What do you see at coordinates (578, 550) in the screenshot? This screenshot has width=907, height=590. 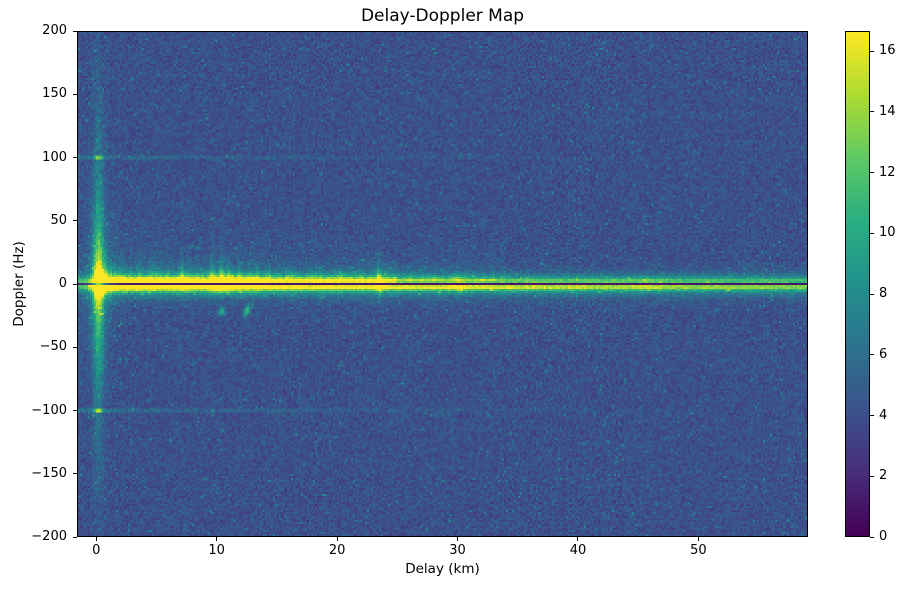 I see `x-tick-label: 40` at bounding box center [578, 550].